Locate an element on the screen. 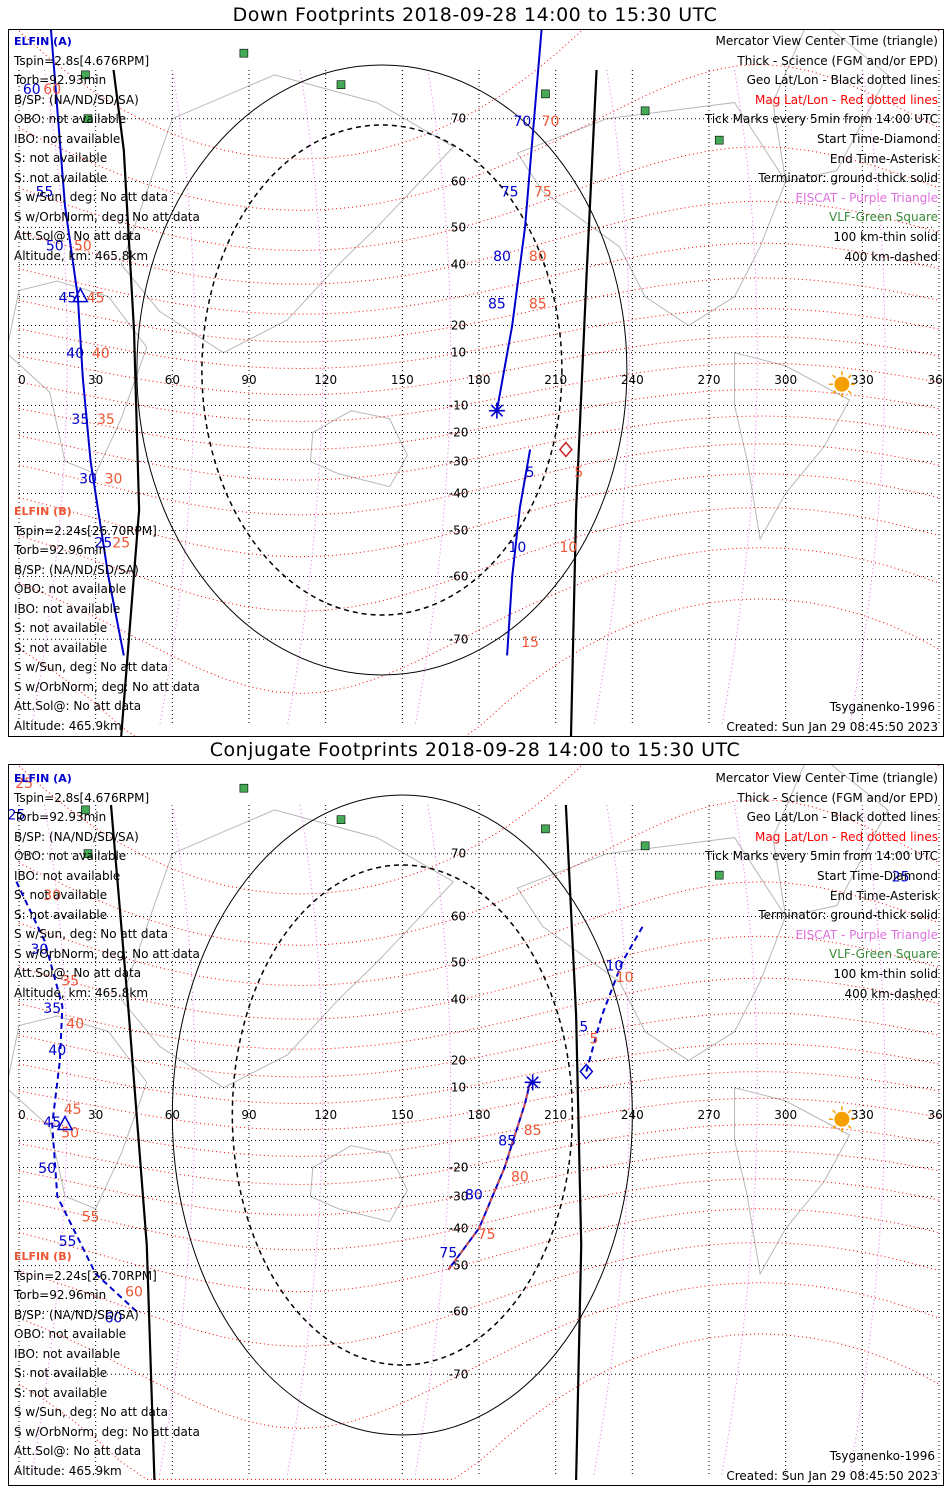 The width and height of the screenshot is (950, 1500). elfin-b-tick-label: 80 is located at coordinates (538, 257).